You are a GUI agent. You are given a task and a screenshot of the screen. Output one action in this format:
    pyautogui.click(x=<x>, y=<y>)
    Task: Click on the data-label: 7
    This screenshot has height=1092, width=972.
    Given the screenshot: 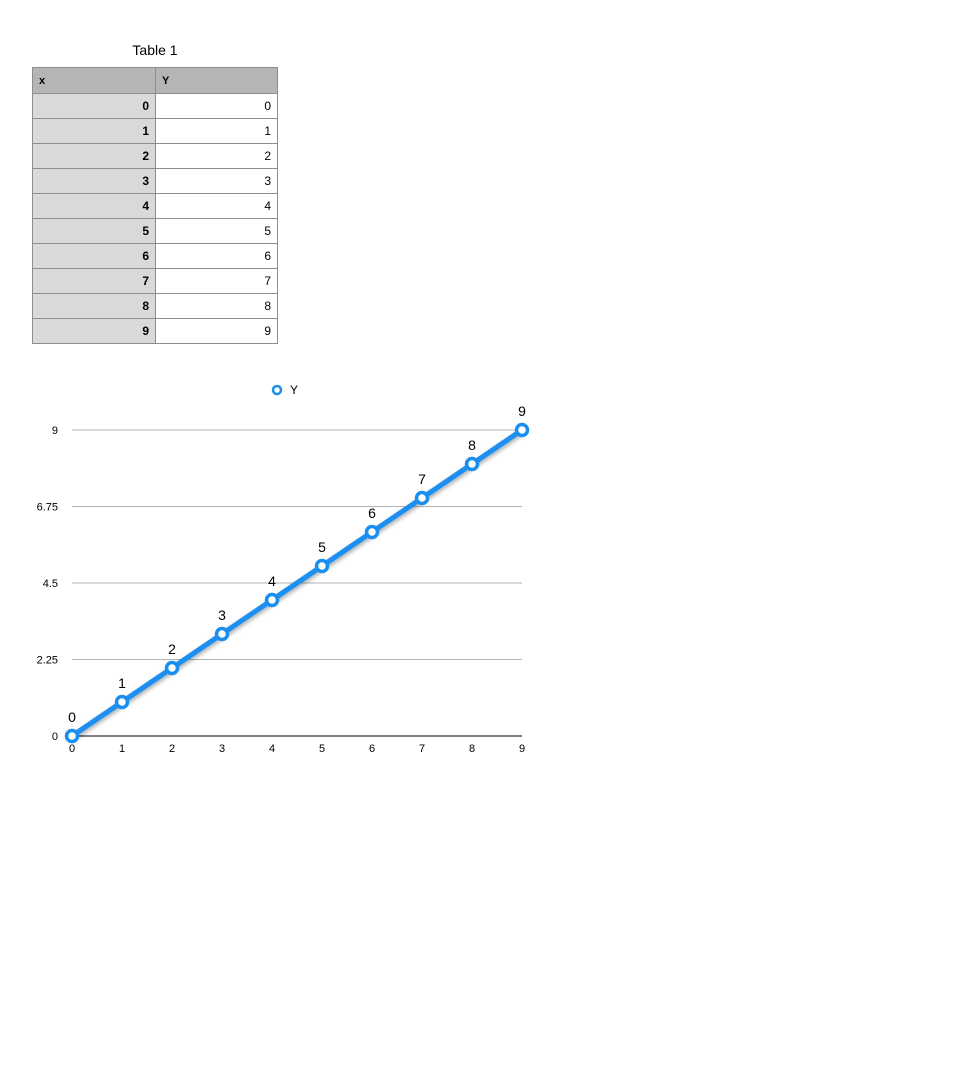 What is the action you would take?
    pyautogui.click(x=422, y=479)
    